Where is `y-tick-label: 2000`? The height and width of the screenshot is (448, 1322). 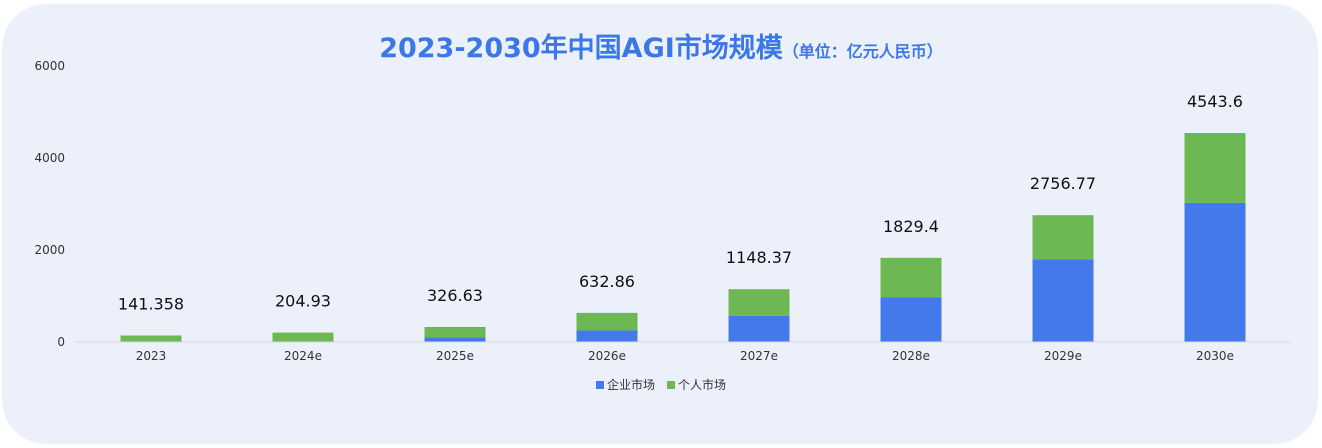 y-tick-label: 2000 is located at coordinates (49, 250).